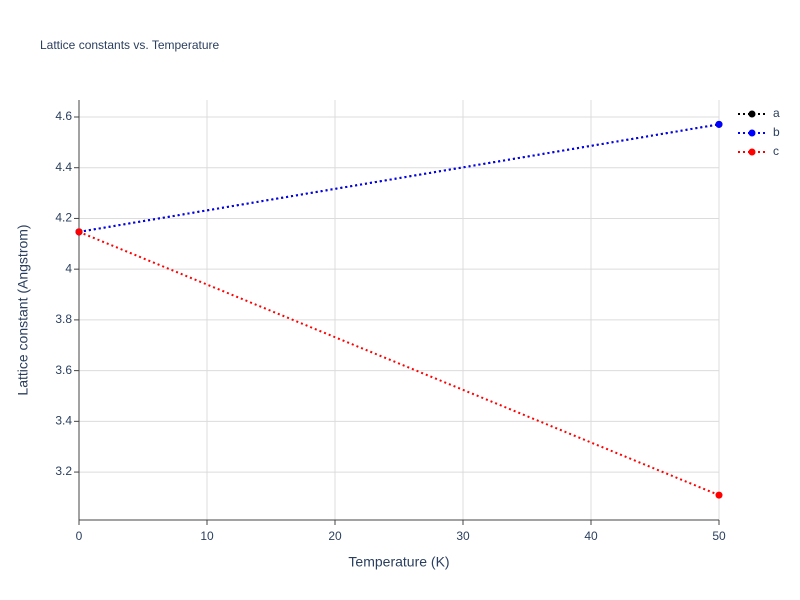 The height and width of the screenshot is (600, 800). I want to click on y-tick-label: 4, so click(68, 268).